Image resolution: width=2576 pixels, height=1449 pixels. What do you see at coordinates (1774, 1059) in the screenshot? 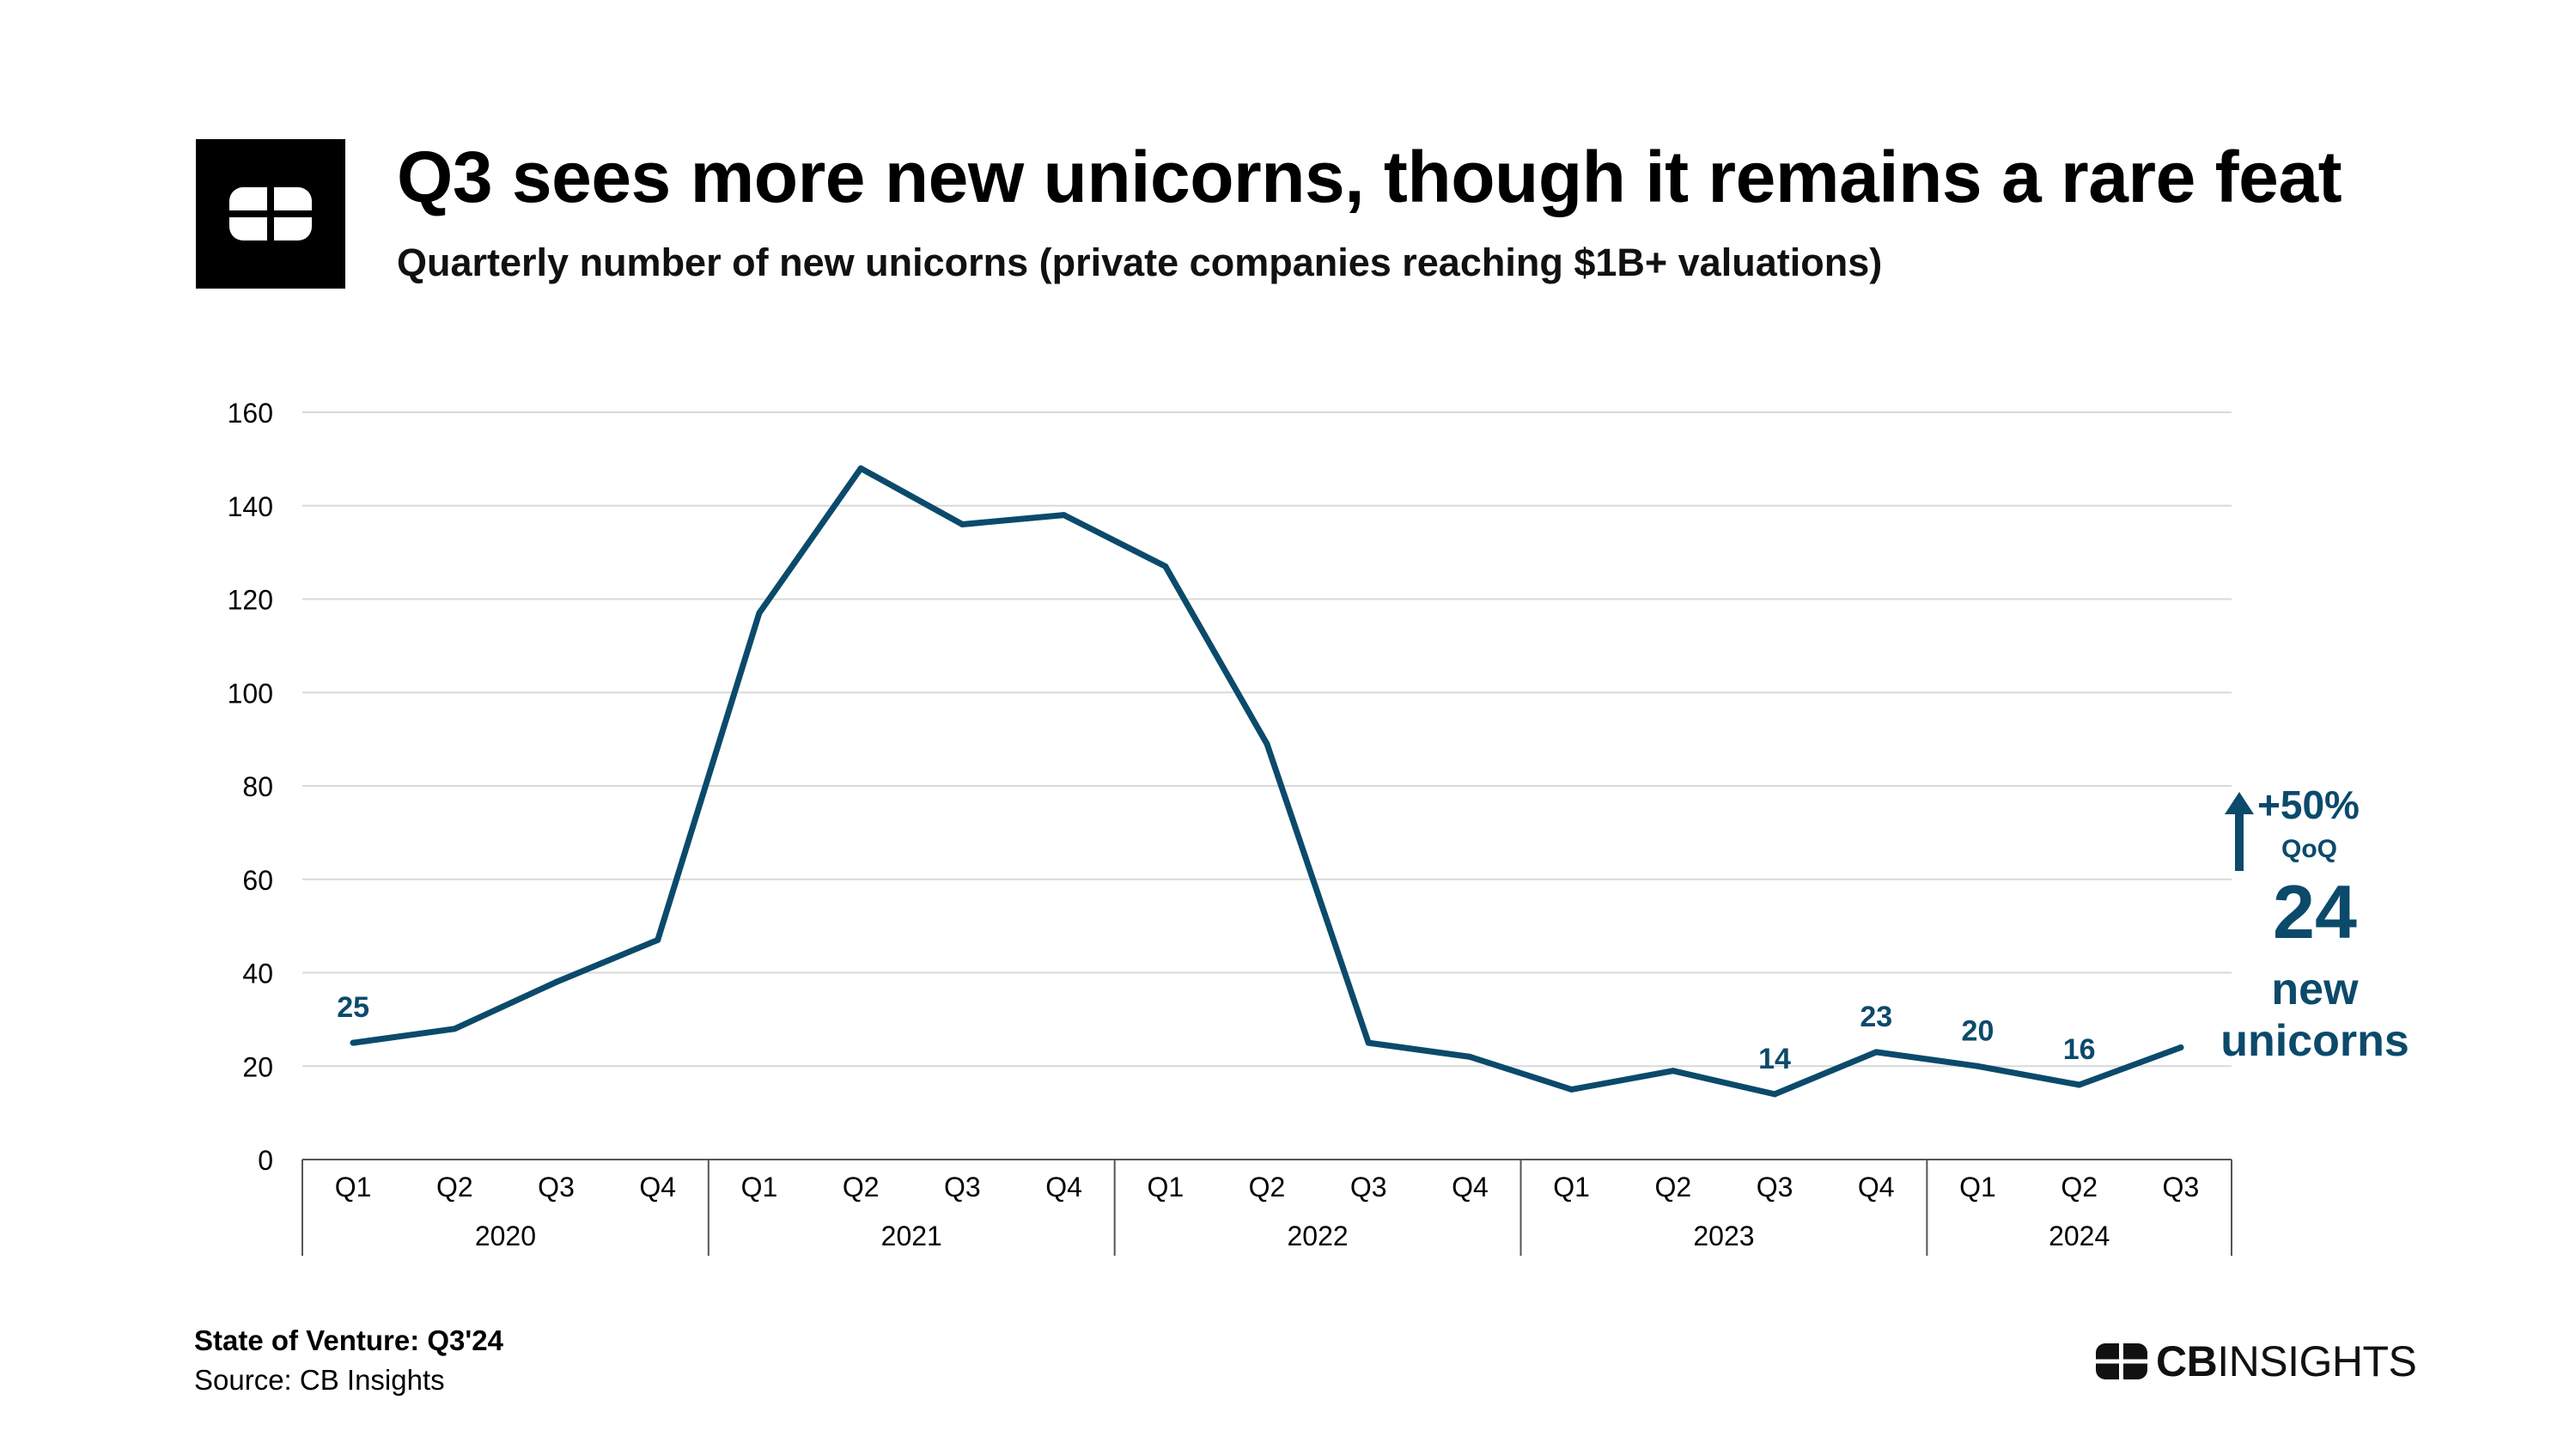
I see `data-label: 14` at bounding box center [1774, 1059].